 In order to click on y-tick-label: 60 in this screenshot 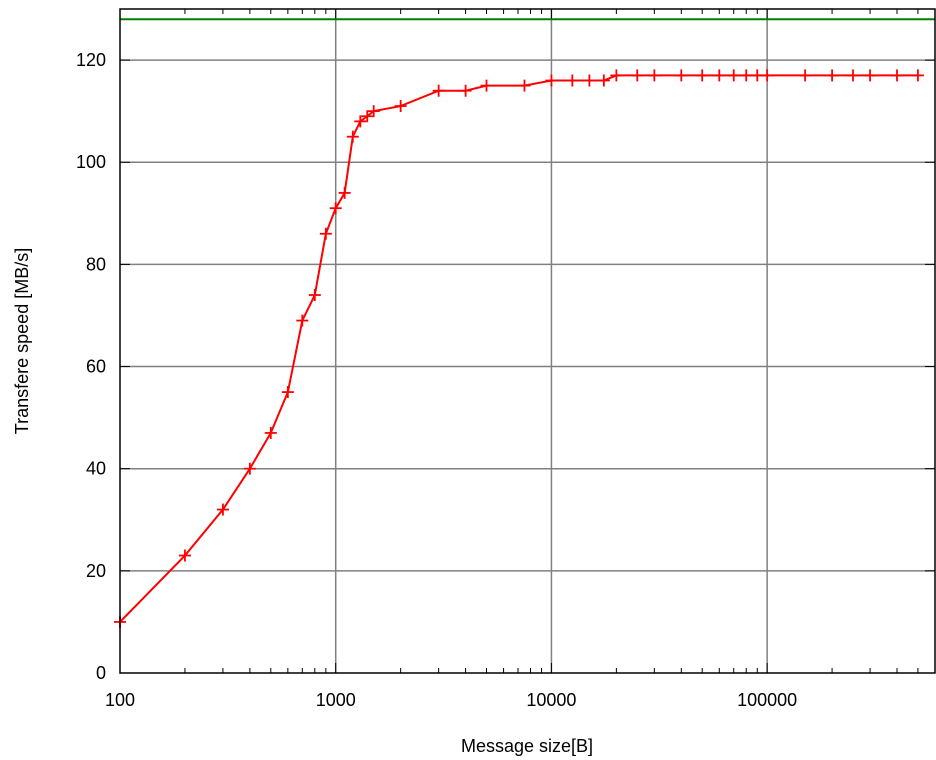, I will do `click(96, 367)`.